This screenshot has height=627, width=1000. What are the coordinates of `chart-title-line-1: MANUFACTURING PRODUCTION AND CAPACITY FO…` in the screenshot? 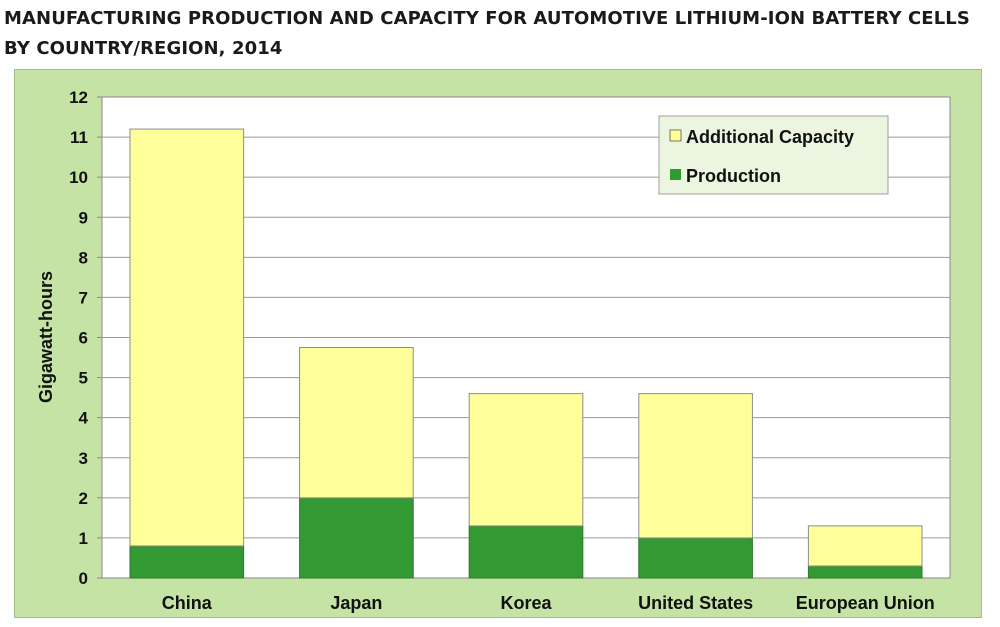 It's located at (487, 18).